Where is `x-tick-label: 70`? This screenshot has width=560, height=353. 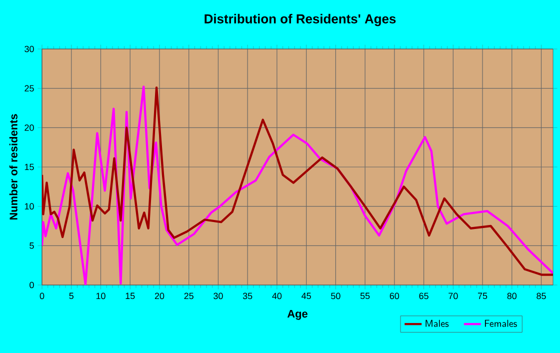 x-tick-label: 70 is located at coordinates (453, 296).